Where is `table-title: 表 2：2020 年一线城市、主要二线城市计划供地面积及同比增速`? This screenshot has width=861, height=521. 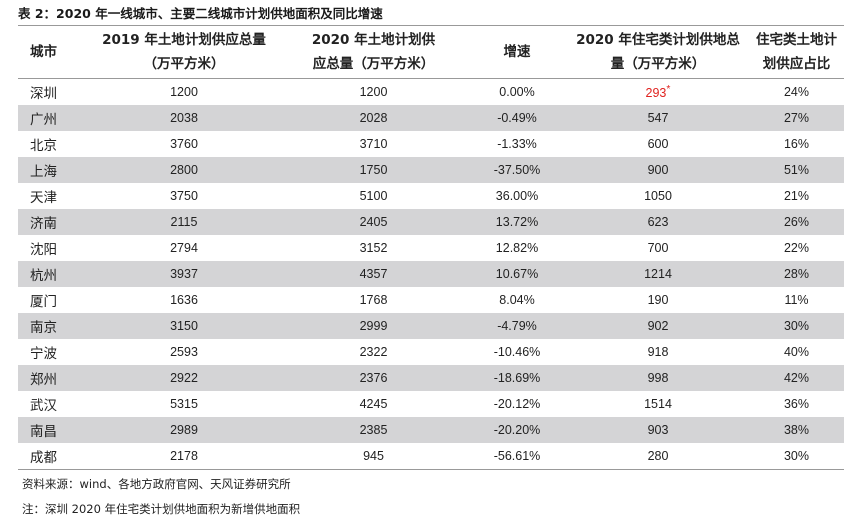 table-title: 表 2：2020 年一线城市、主要二线城市计划供地面积及同比增速 is located at coordinates (200, 13).